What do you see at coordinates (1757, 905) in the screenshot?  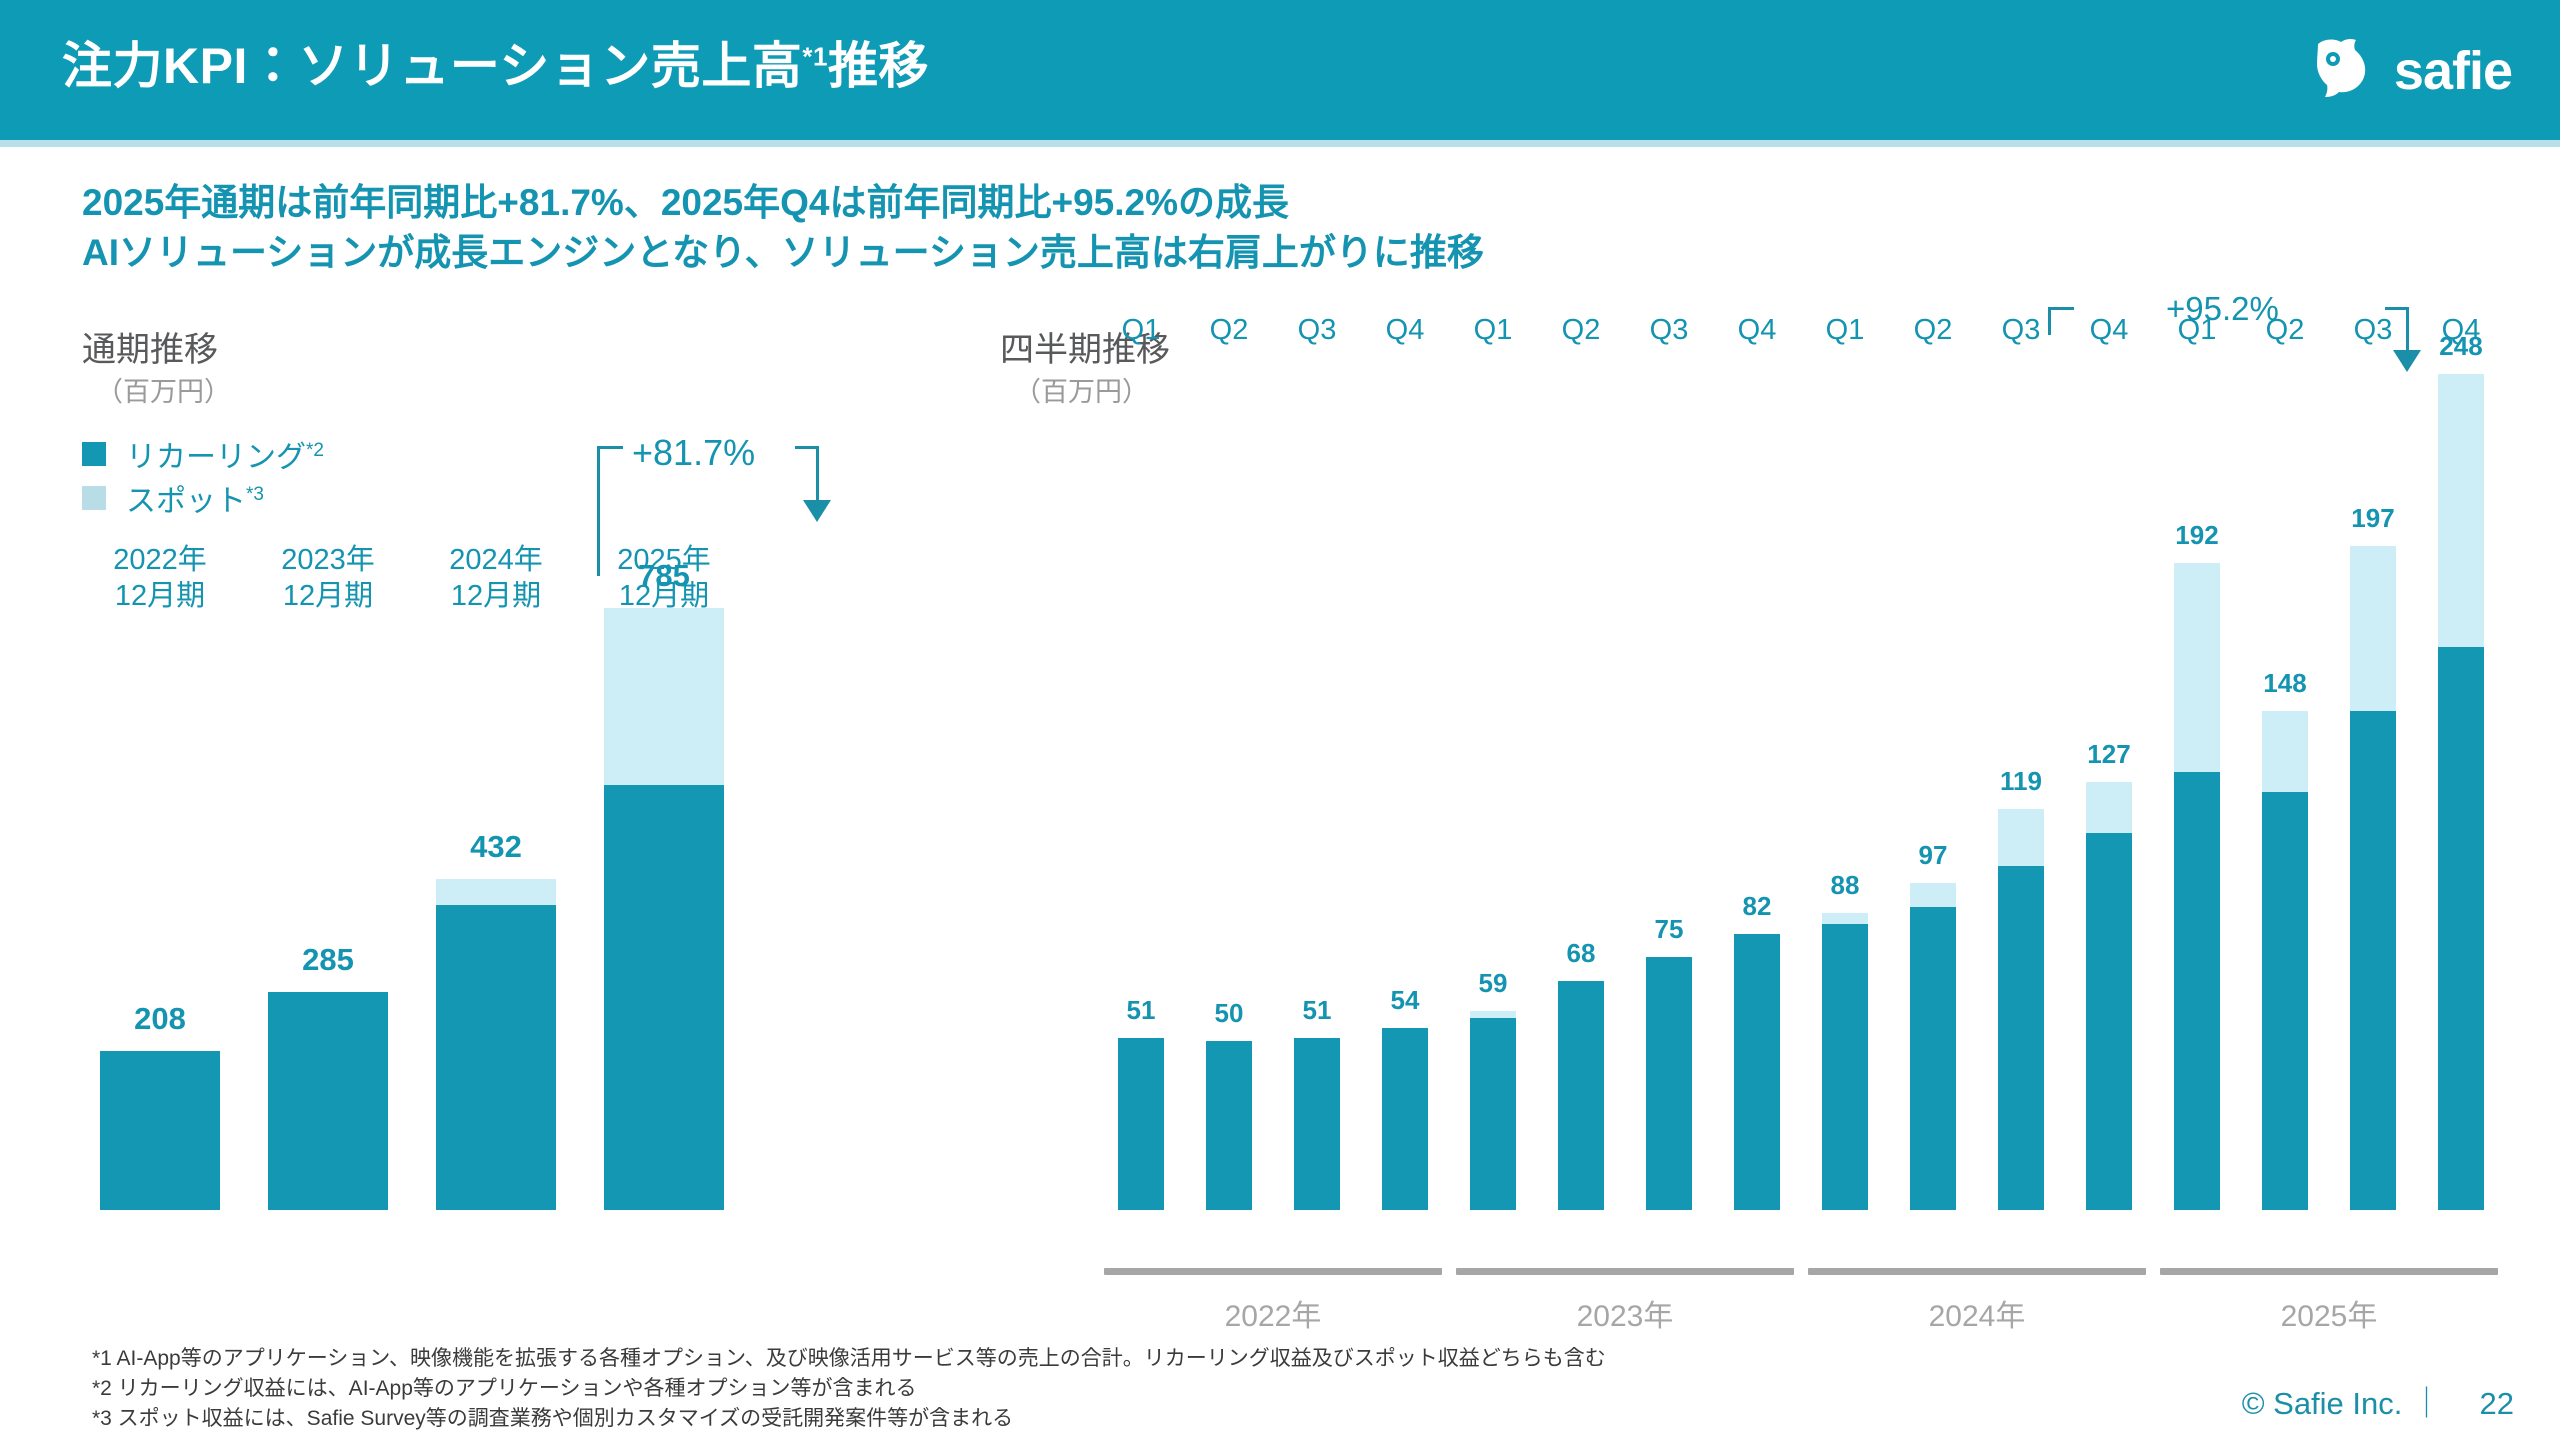 I see `bar-value-label: 82` at bounding box center [1757, 905].